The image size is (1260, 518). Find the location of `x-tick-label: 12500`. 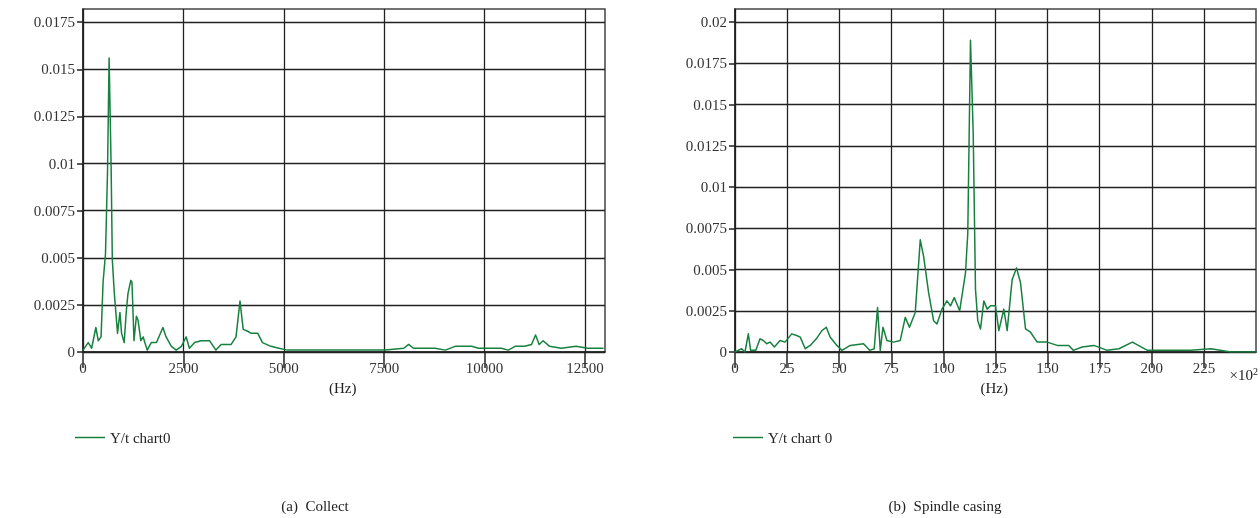

x-tick-label: 12500 is located at coordinates (585, 367).